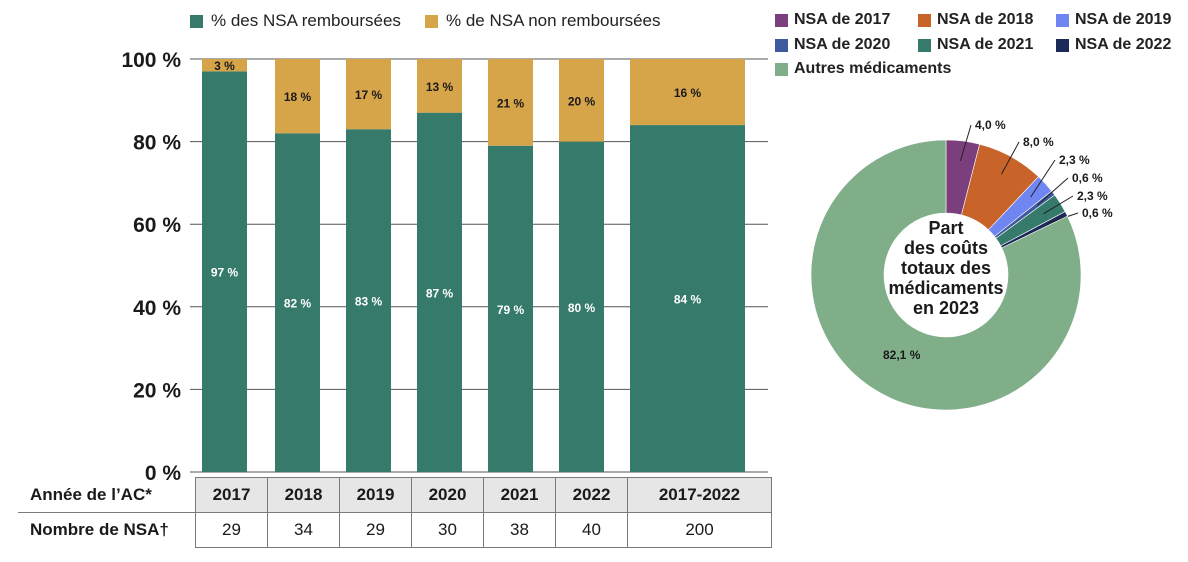 Image resolution: width=1188 pixels, height=562 pixels. I want to click on pie-center-label: totaux des, so click(946, 268).